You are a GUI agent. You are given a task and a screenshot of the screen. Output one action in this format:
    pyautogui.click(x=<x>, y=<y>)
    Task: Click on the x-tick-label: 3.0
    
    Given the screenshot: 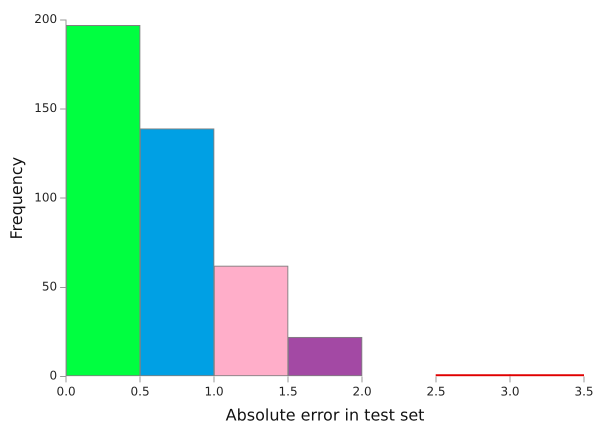 What is the action you would take?
    pyautogui.click(x=510, y=391)
    